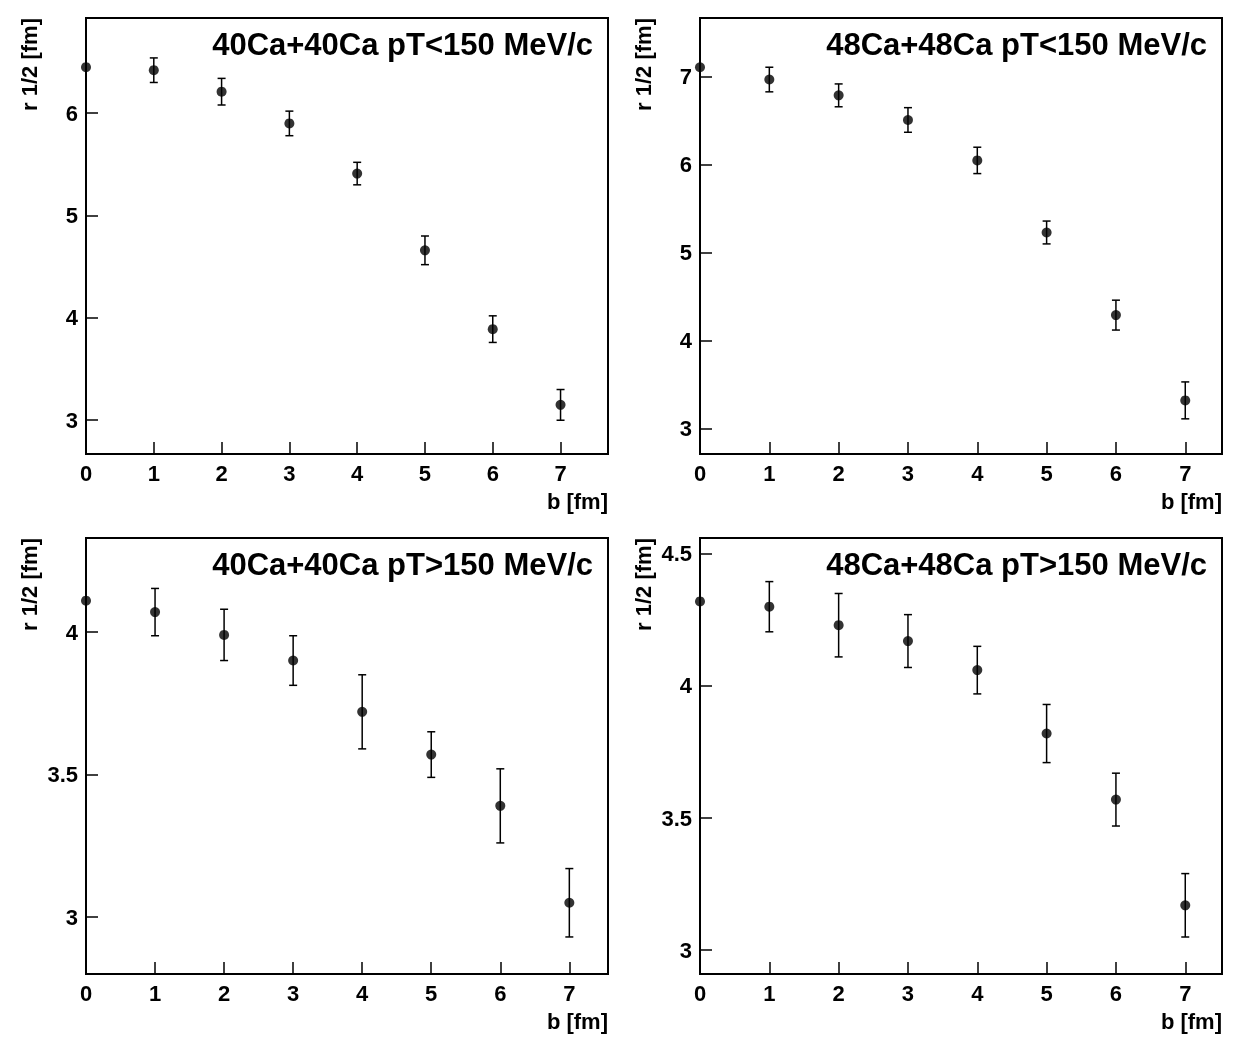  I want to click on chart-title: 40Ca+40Ca pT<150 MeV/c, so click(402, 44).